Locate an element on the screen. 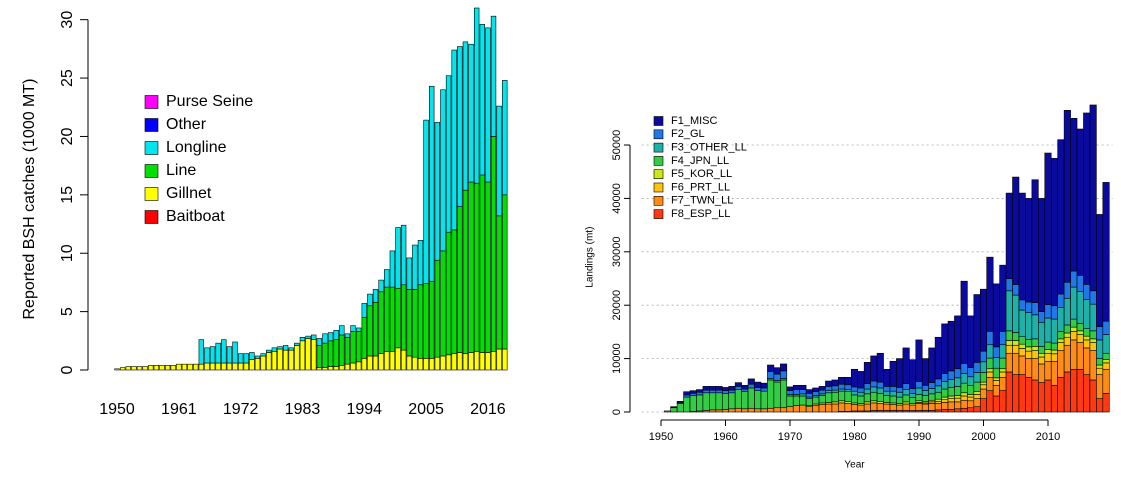 Image resolution: width=1121 pixels, height=479 pixels. x-tick-label: 1960 is located at coordinates (725, 437).